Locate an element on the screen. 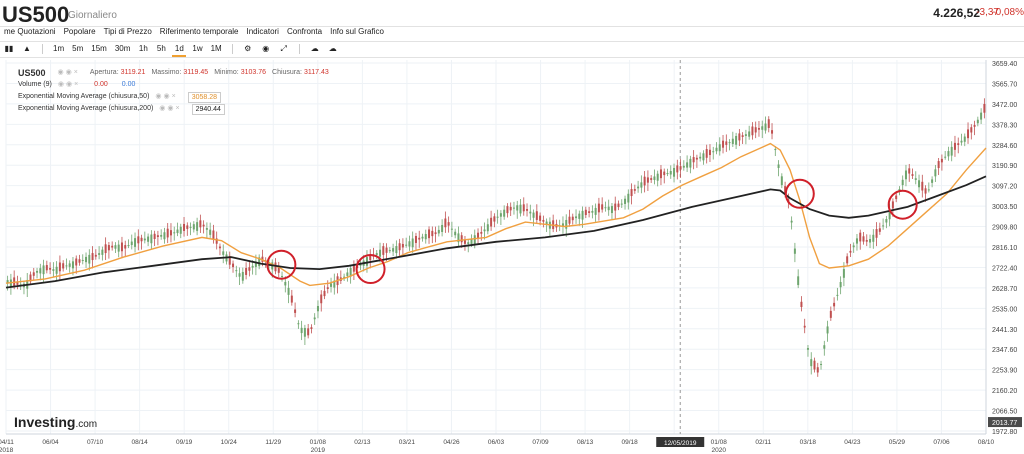 This screenshot has height=454, width=1024. x-tick-label: 06/04 is located at coordinates (50, 442).